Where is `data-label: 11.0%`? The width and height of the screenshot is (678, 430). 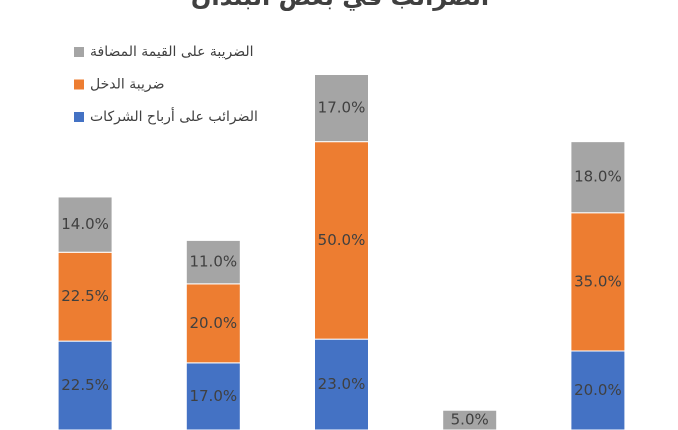 data-label: 11.0% is located at coordinates (213, 262).